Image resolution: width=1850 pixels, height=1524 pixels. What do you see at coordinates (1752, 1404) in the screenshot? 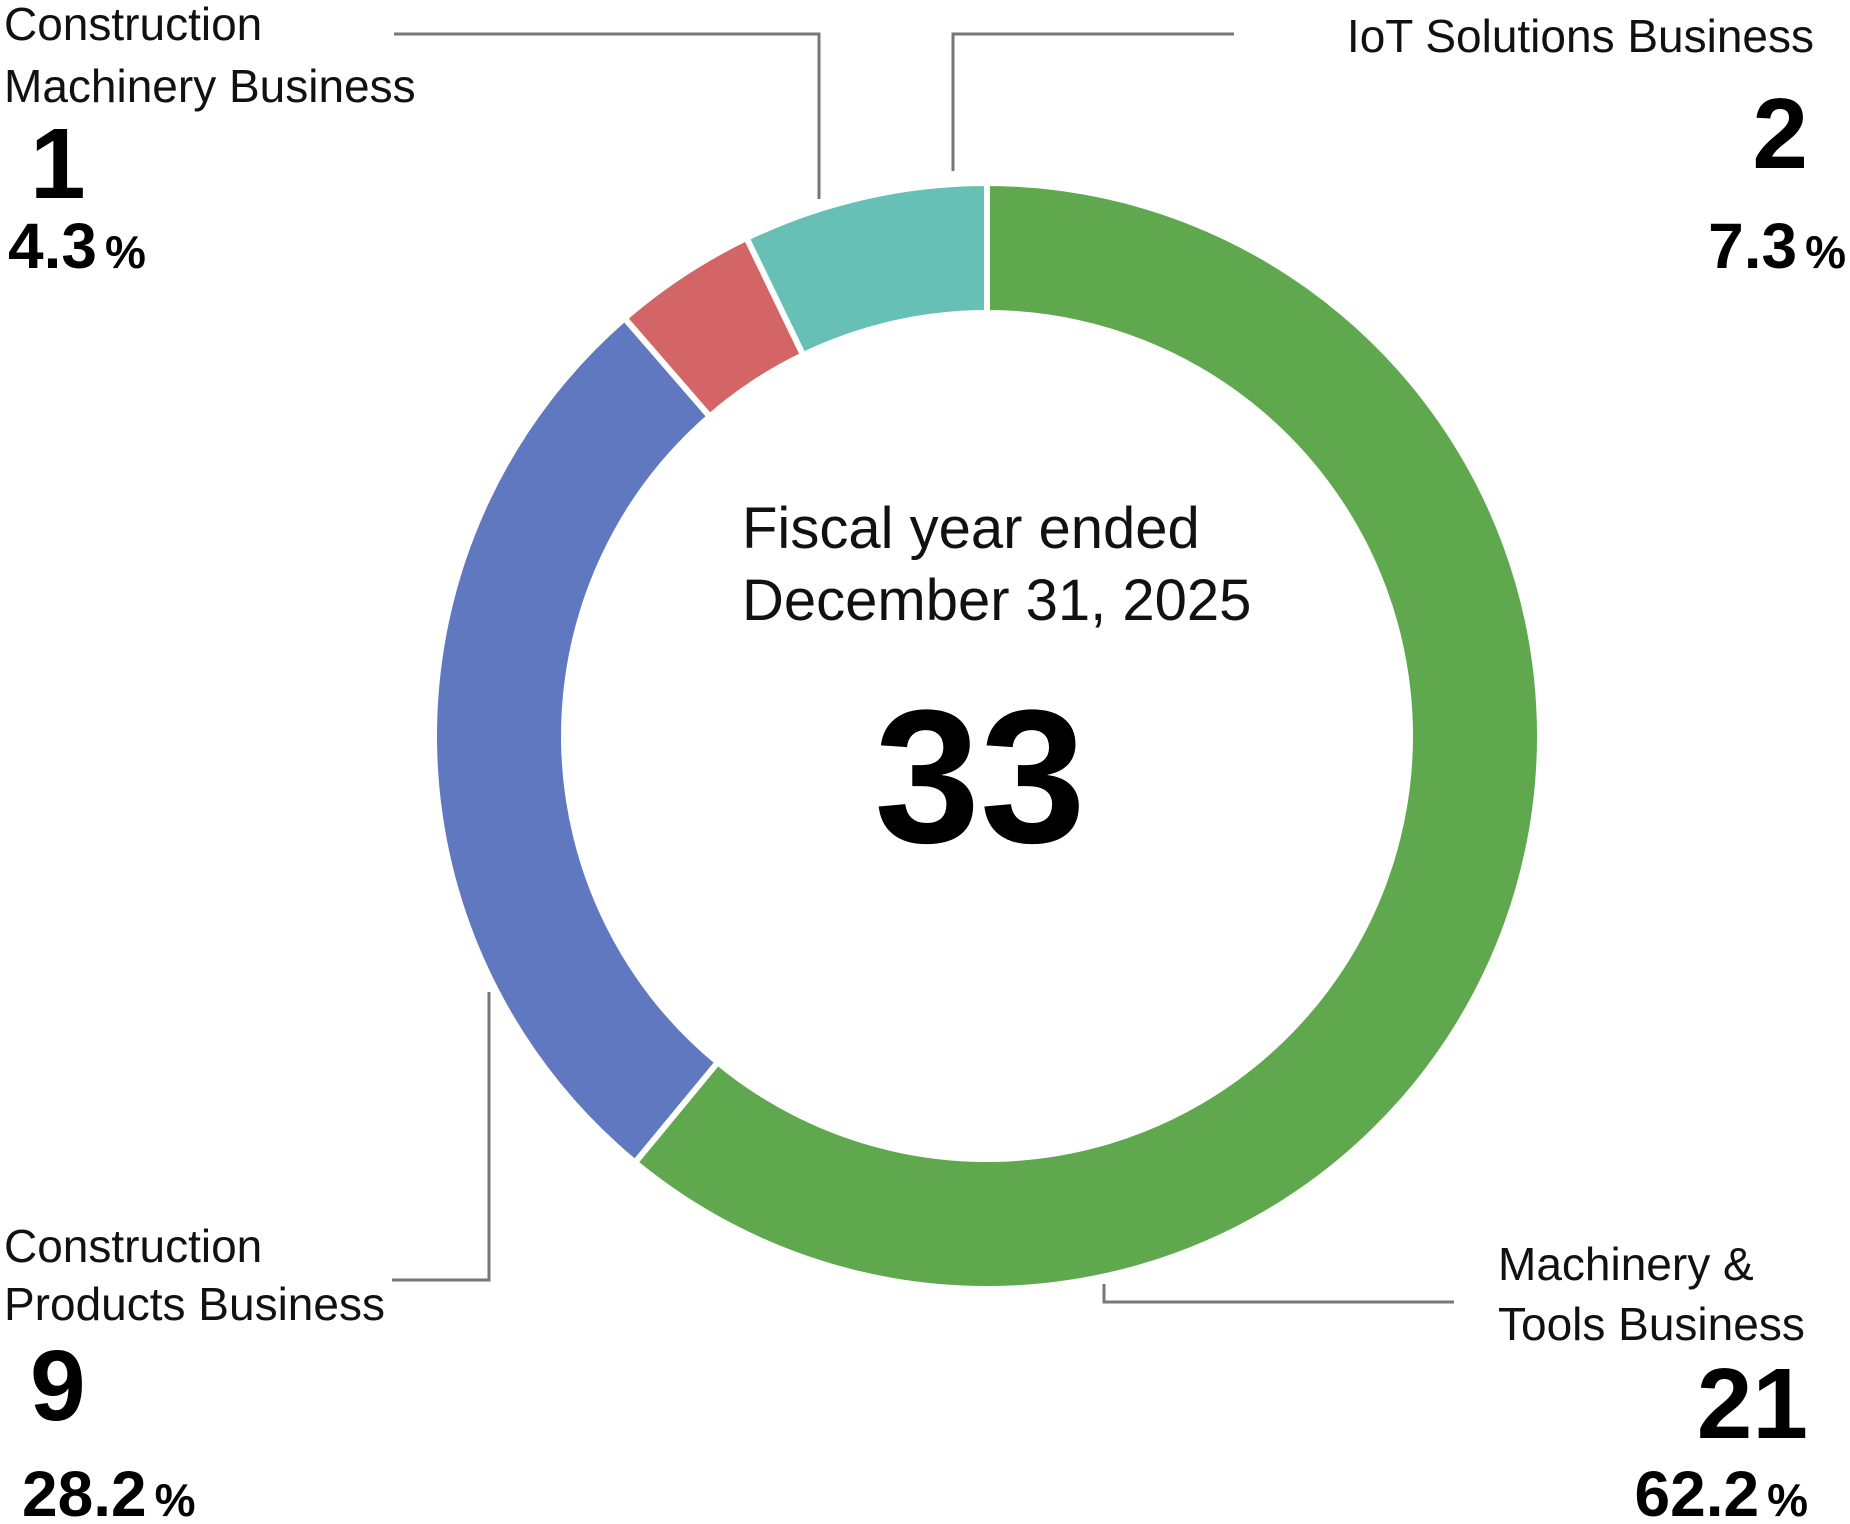
I see `segment-count-machinery-tools-business: 21` at bounding box center [1752, 1404].